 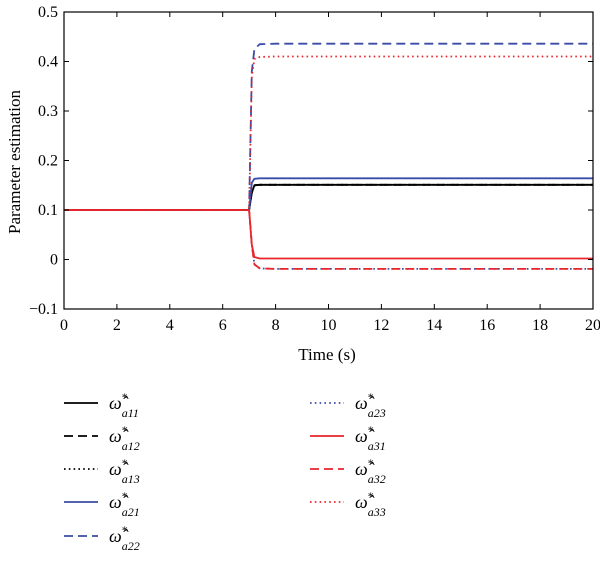 I want to click on x-axis-label: Time (s), so click(x=326, y=354).